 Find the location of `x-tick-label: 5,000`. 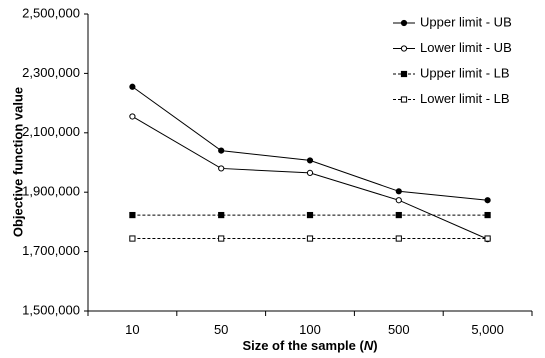

x-tick-label: 5,000 is located at coordinates (487, 329).